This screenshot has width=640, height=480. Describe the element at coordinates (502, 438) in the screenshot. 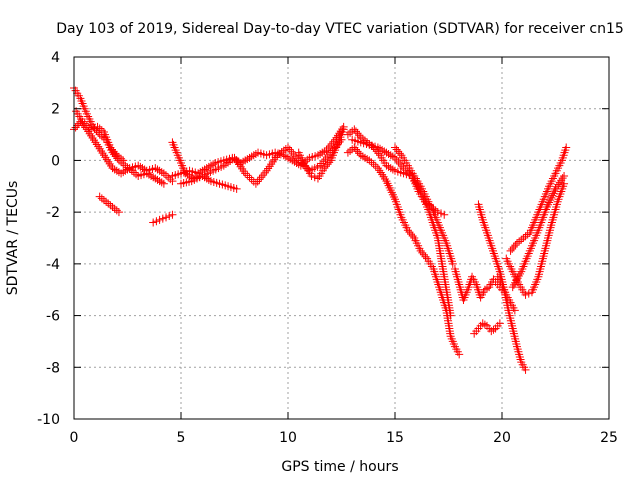

I see `x-tick-label: 20` at that location.